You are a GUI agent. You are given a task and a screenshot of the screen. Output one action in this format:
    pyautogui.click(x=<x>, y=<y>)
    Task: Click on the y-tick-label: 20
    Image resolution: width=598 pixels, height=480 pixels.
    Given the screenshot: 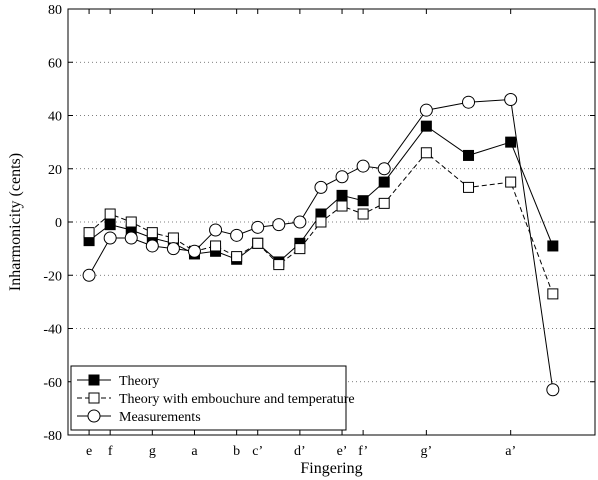 What is the action you would take?
    pyautogui.click(x=55, y=170)
    